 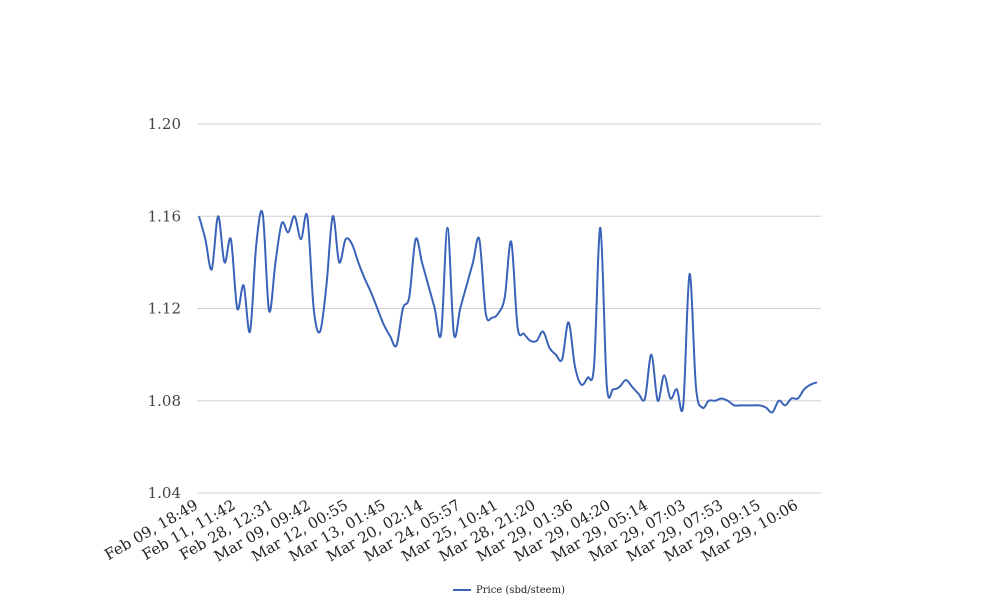 What do you see at coordinates (164, 216) in the screenshot?
I see `y-tick-label: 1.16` at bounding box center [164, 216].